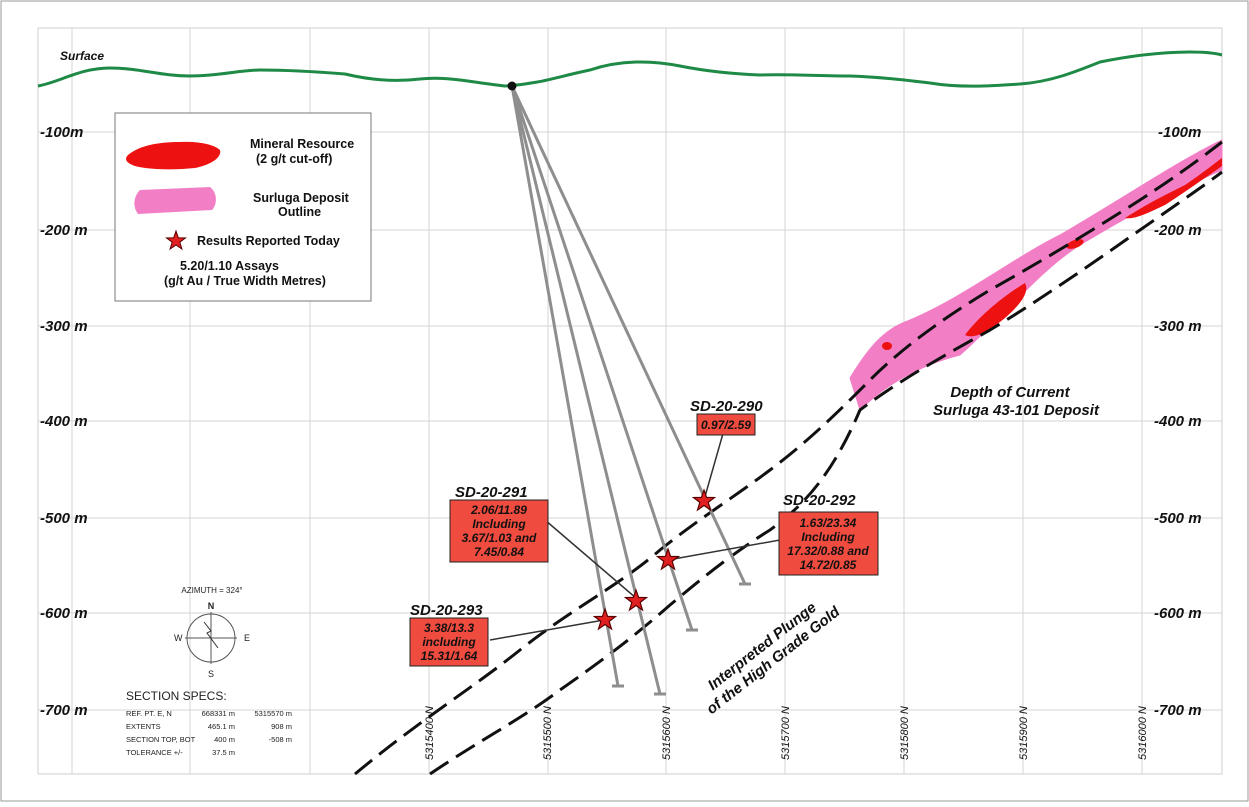 This screenshot has height=807, width=1249. I want to click on legend-deposit-label: Surluga Deposit, so click(301, 198).